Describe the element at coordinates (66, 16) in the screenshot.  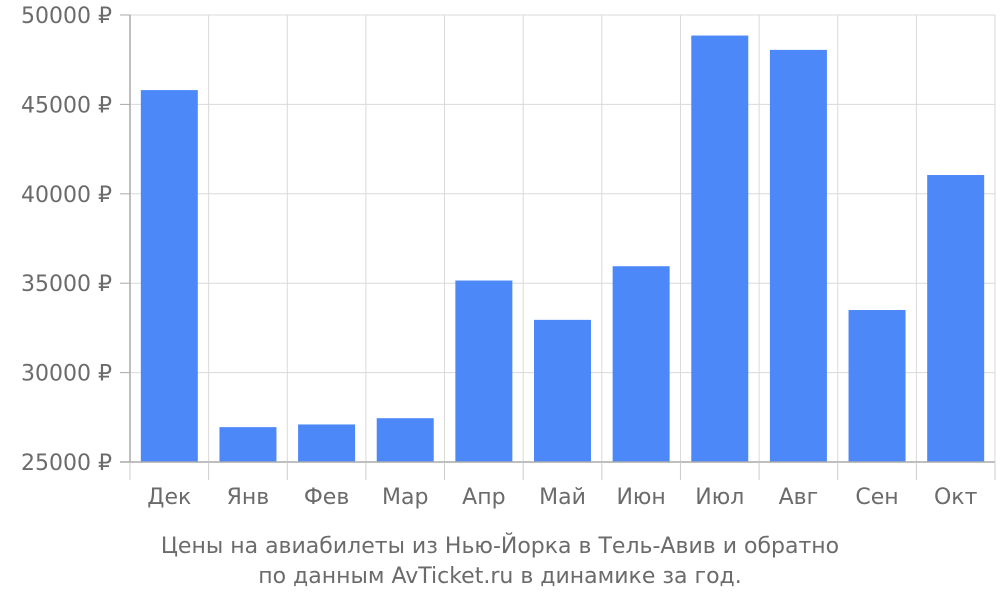
I see `y-tick-label: 50000 ₽` at that location.